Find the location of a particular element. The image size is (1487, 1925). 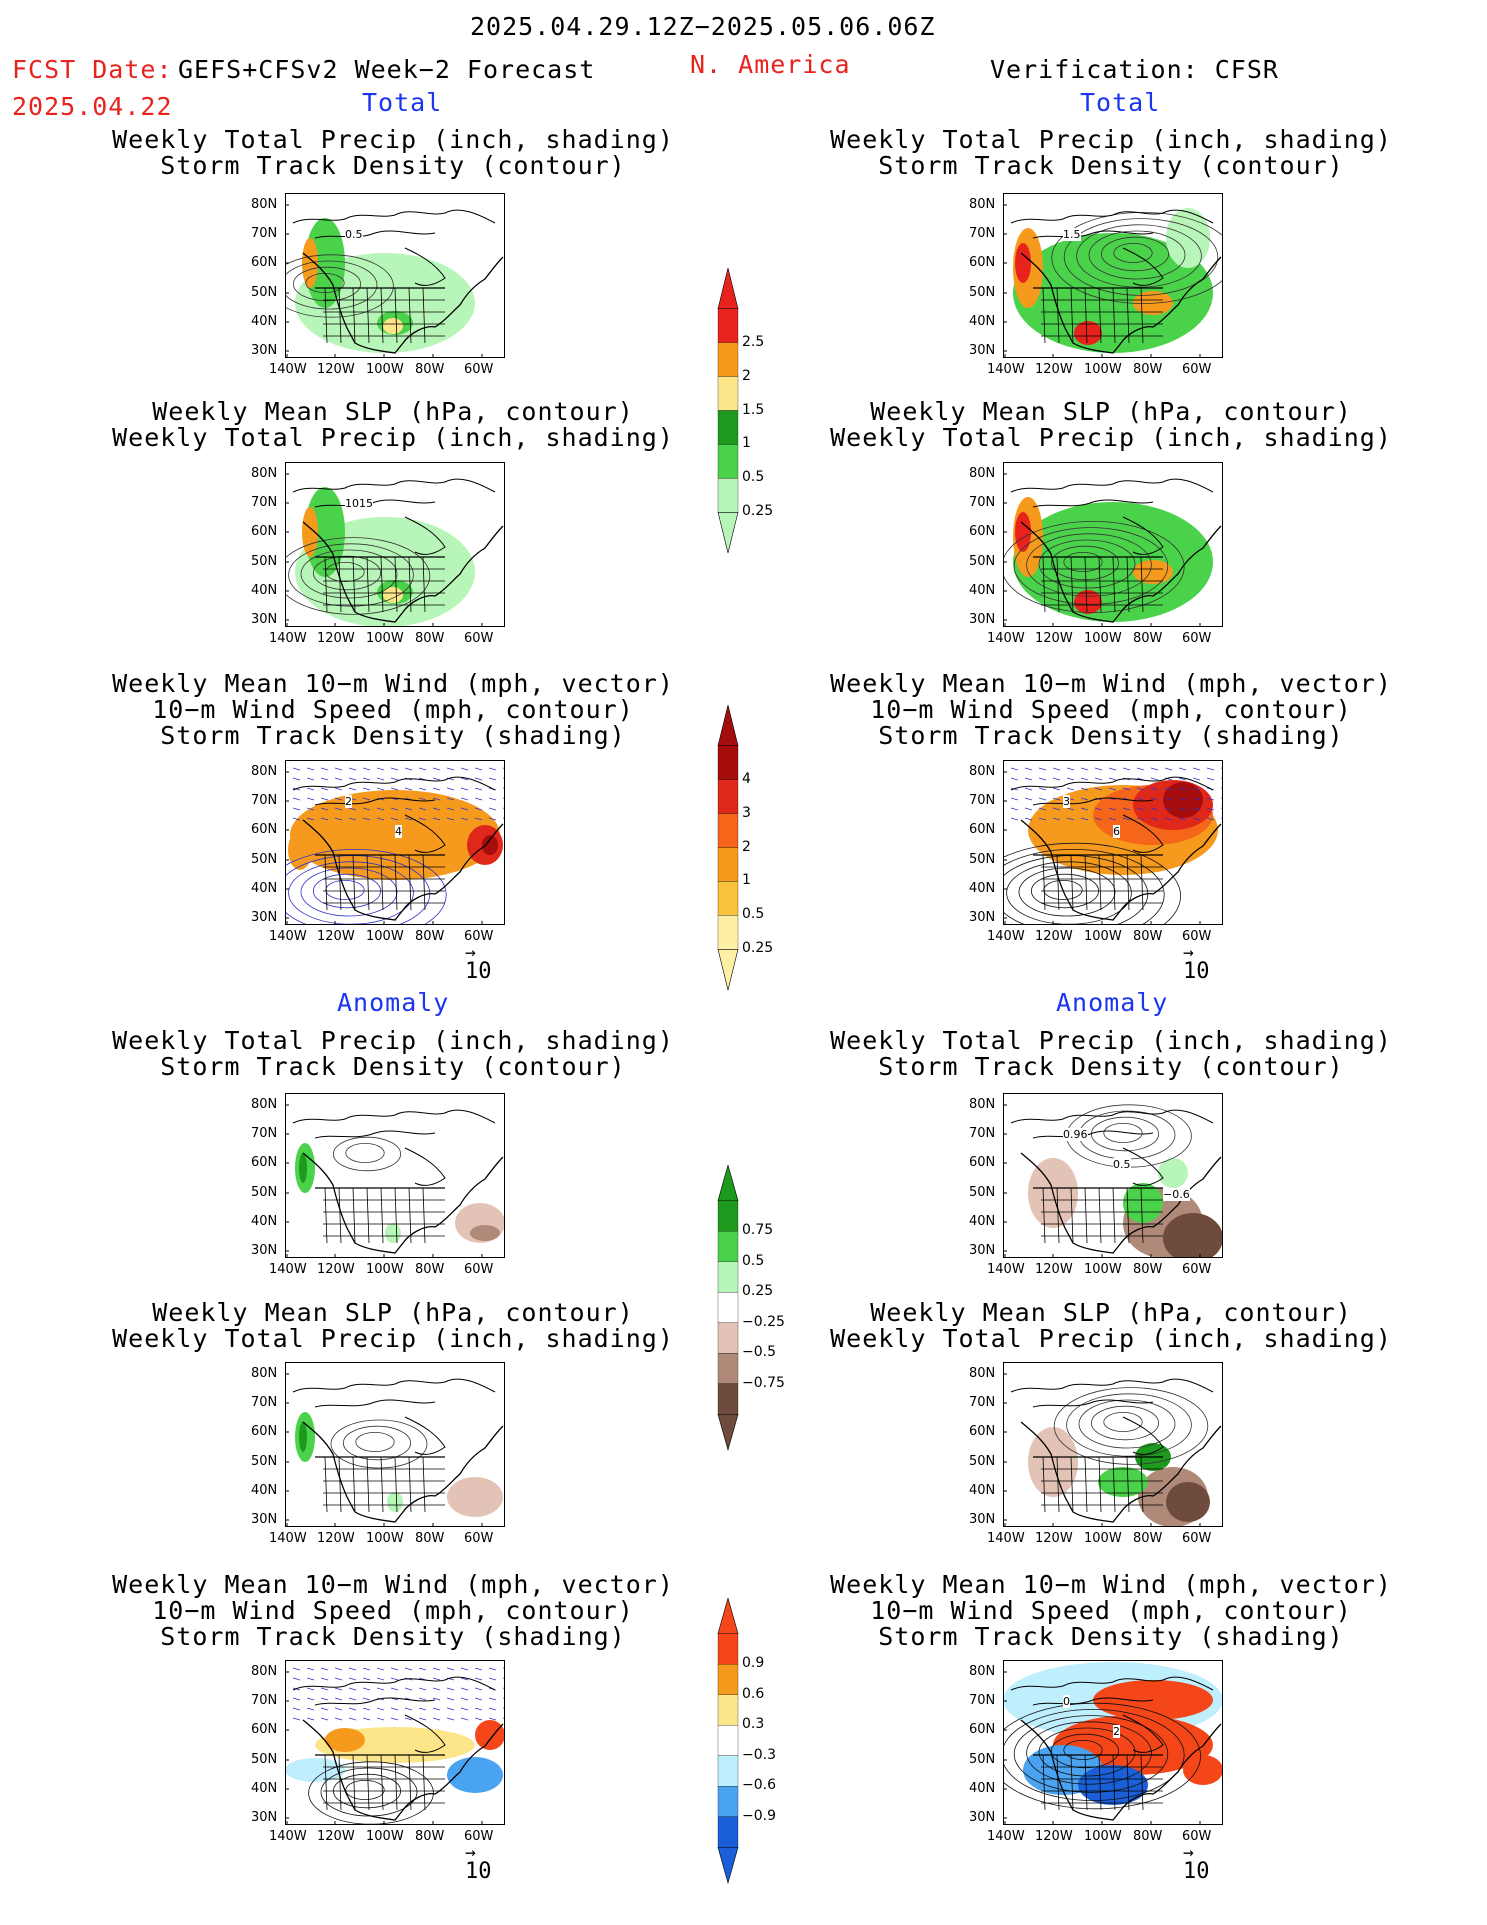

vector-arrow-icon: → is located at coordinates (470, 1852).